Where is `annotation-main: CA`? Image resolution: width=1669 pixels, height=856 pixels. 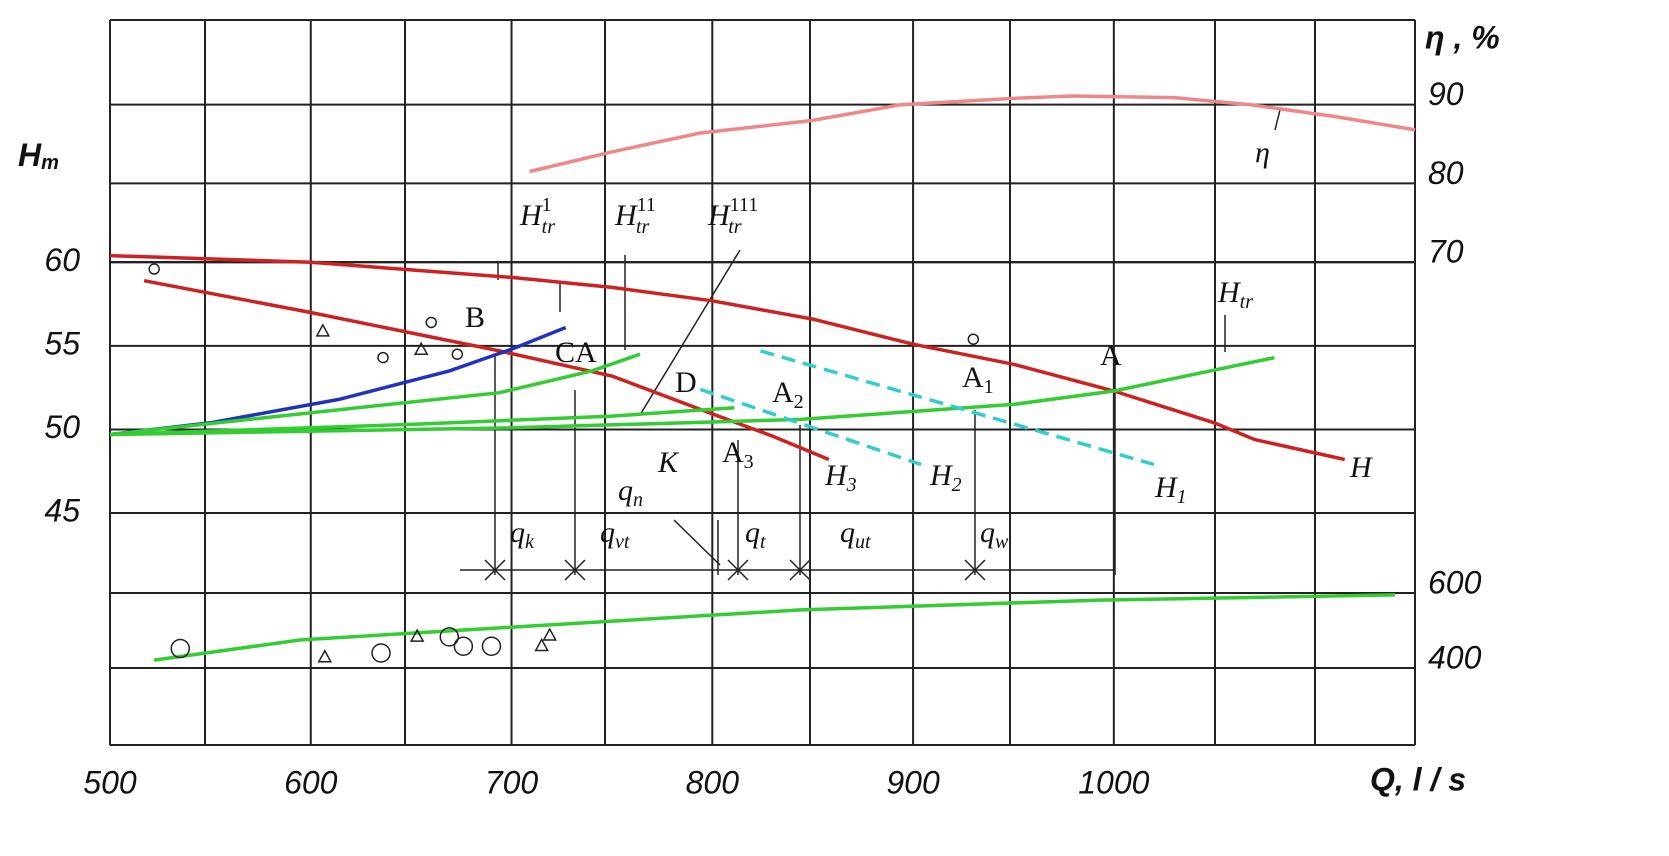
annotation-main: CA is located at coordinates (576, 352).